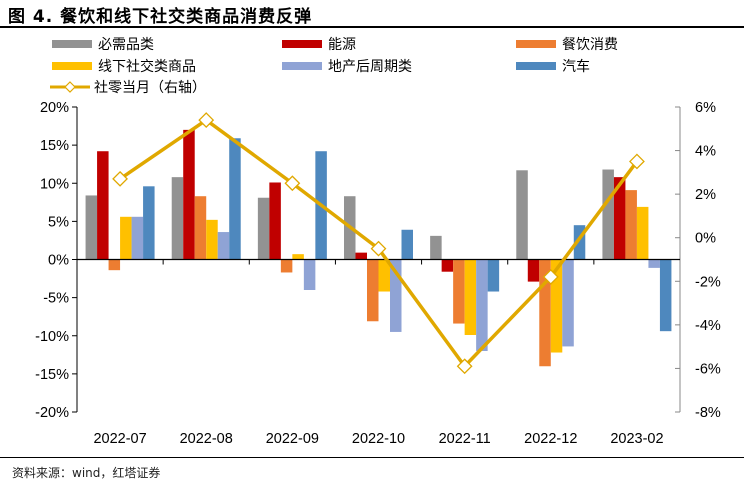  Describe the element at coordinates (550, 439) in the screenshot. I see `x-axis-tick-label: 2022-12` at that location.